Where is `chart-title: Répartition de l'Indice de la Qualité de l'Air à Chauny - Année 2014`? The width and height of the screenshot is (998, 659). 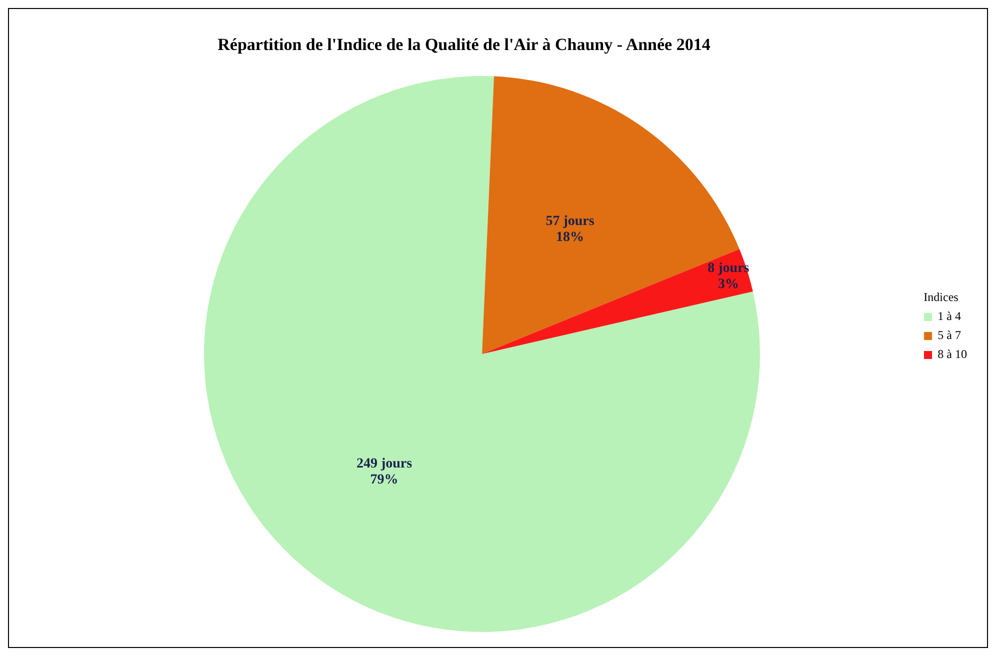 chart-title: Répartition de l'Indice de la Qualité de l'Air à Chauny - Année 2014 is located at coordinates (464, 45).